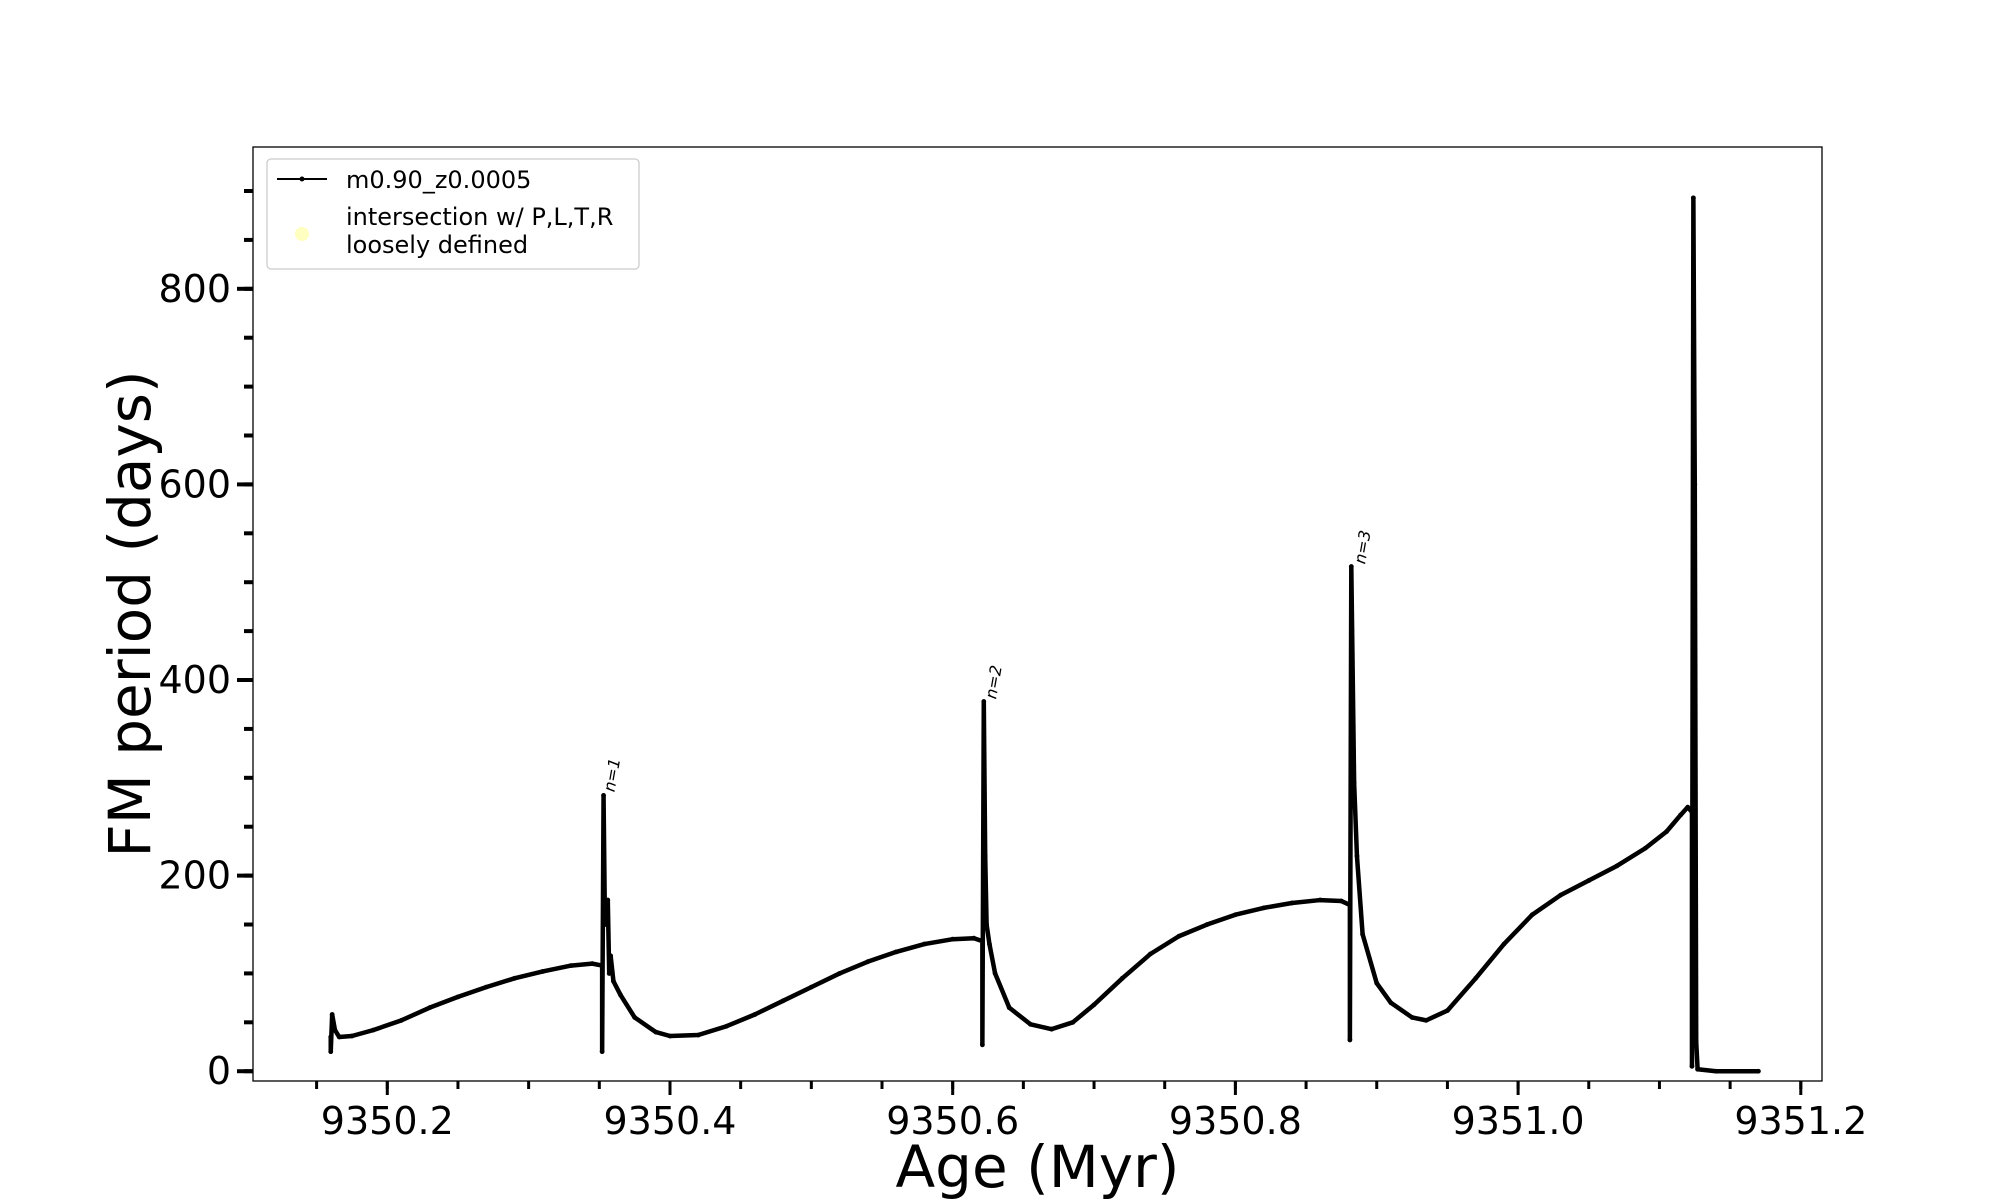 This screenshot has width=2000, height=1200. Describe the element at coordinates (302, 179) in the screenshot. I see `legend-dot-marker` at that location.